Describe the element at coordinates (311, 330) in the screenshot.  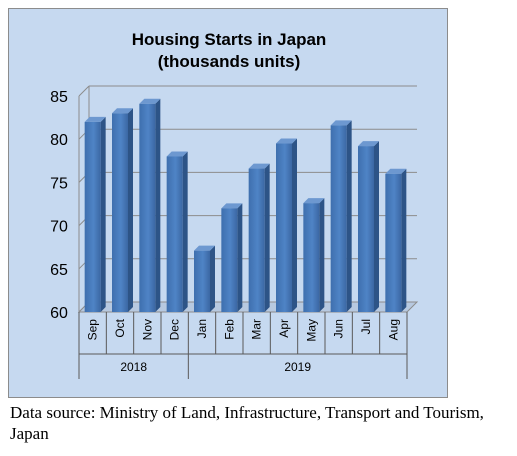
I see `category-label-may: May` at that location.